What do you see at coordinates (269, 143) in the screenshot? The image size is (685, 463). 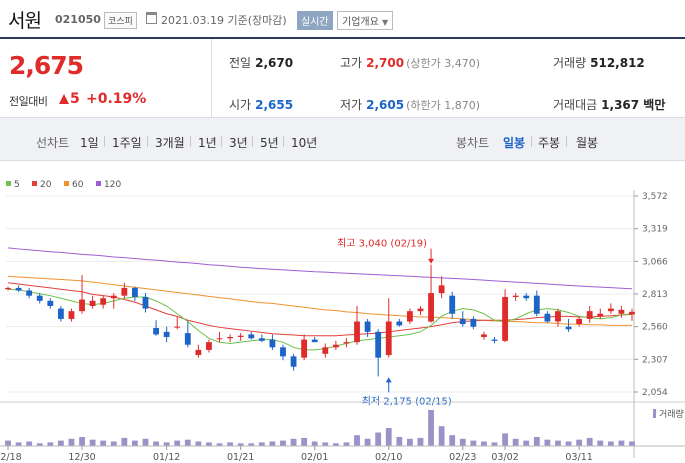 I see `tab-period-5y: 5년` at bounding box center [269, 143].